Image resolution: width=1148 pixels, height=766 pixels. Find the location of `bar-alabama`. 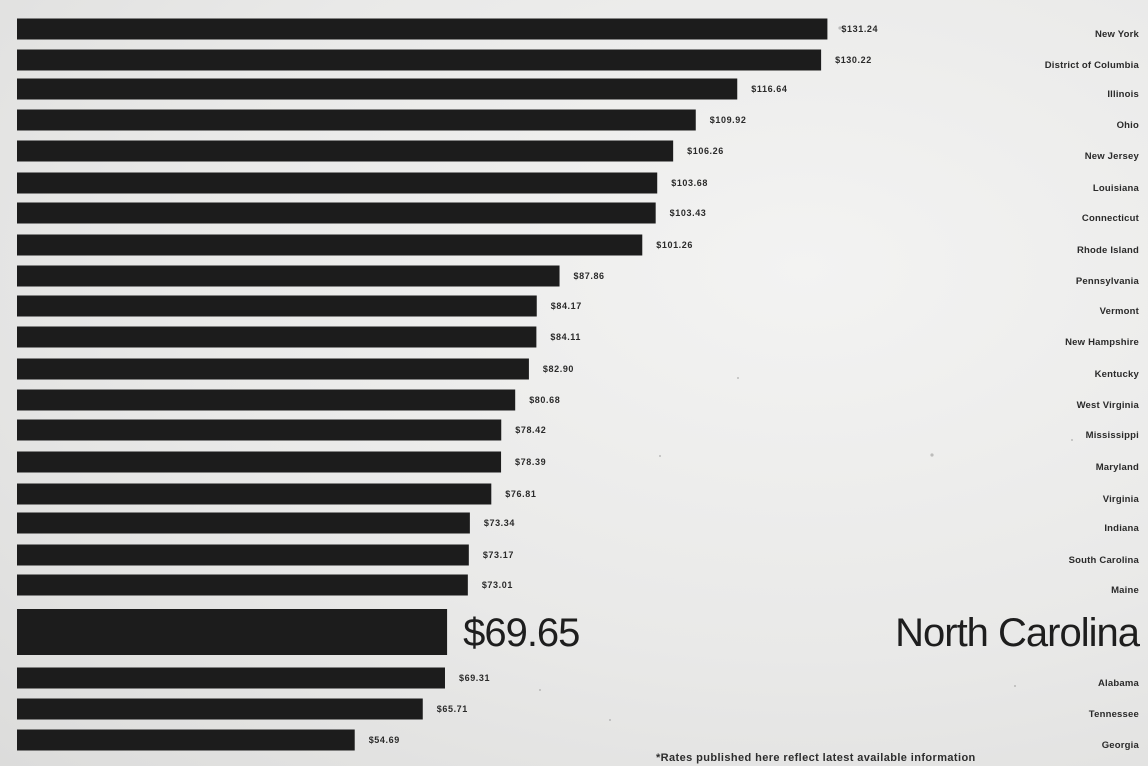

bar-alabama is located at coordinates (231, 678).